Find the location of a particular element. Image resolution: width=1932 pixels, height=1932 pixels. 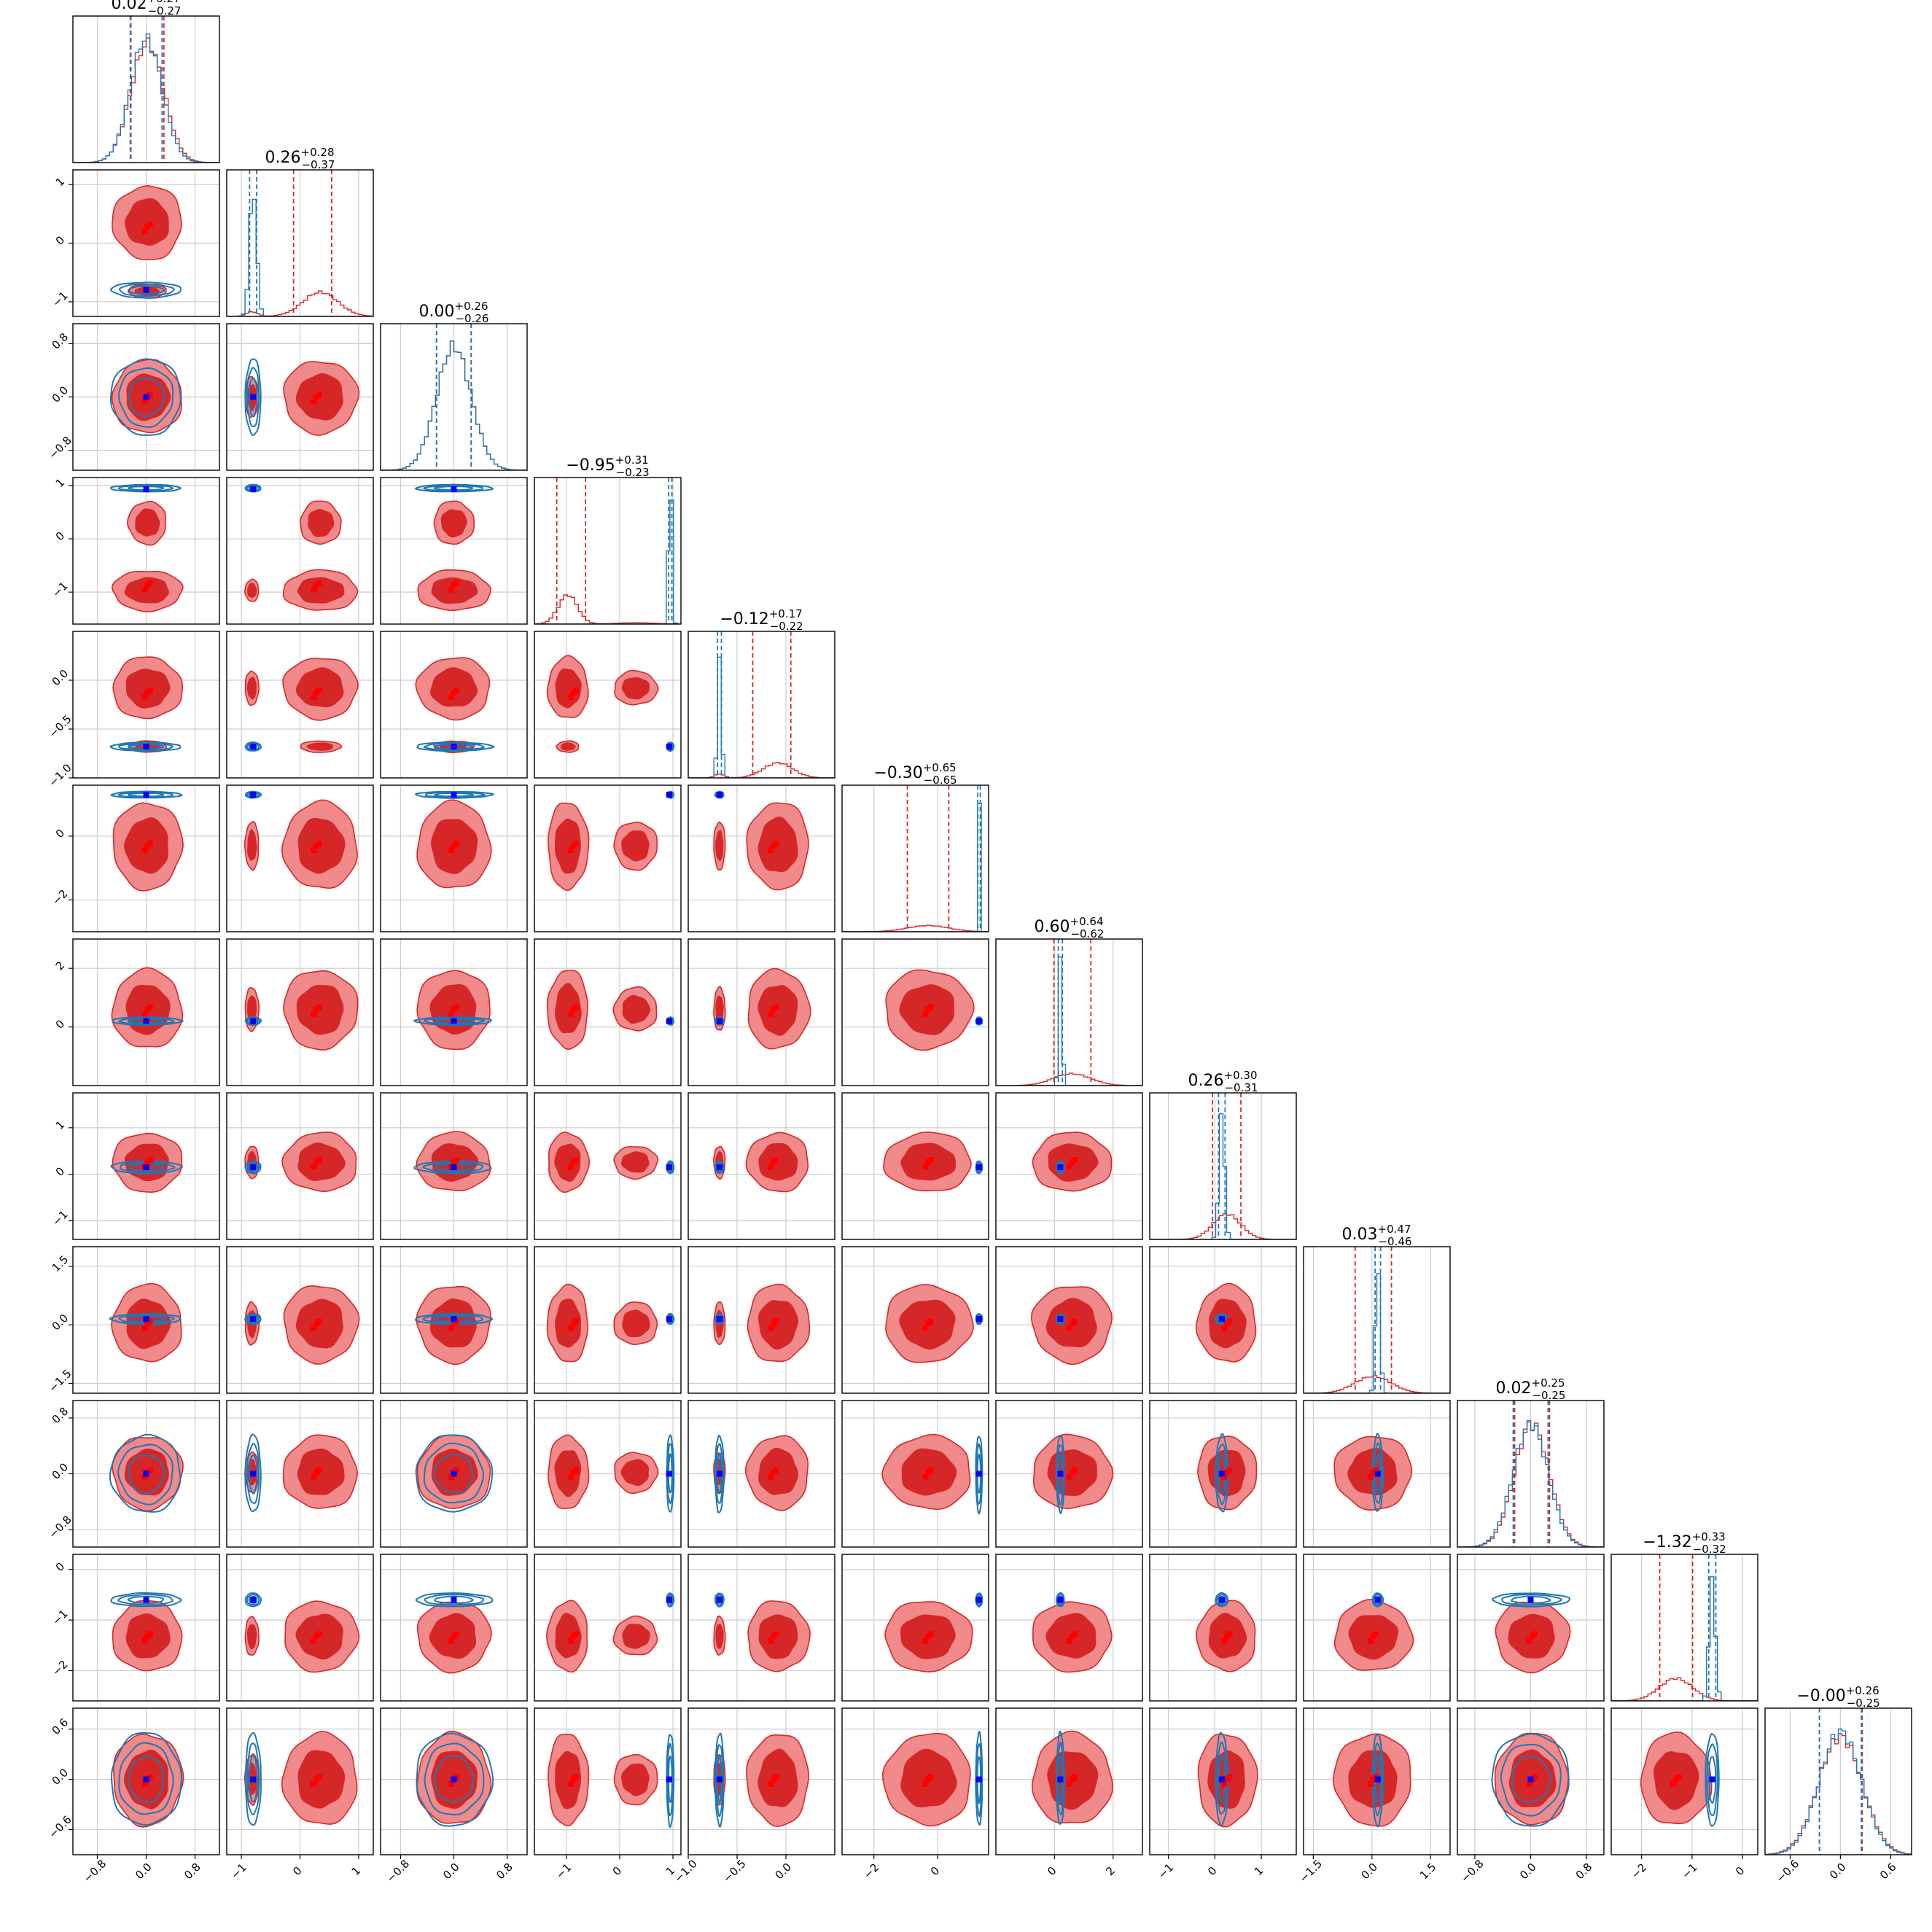

y-tick-label: 0 is located at coordinates (60, 1024).